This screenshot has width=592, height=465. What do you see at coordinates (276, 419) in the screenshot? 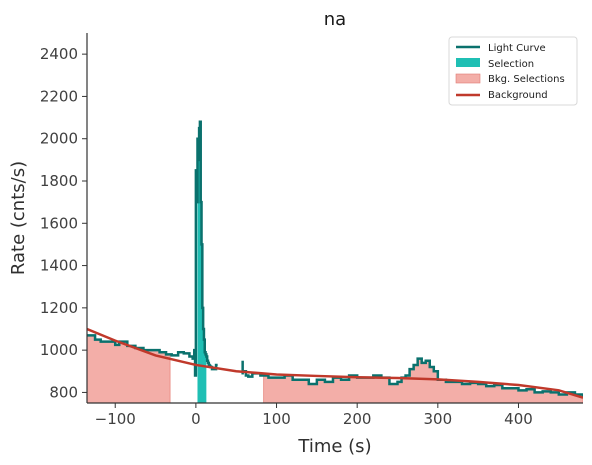
I see `x-tick-label: 100` at bounding box center [276, 419].